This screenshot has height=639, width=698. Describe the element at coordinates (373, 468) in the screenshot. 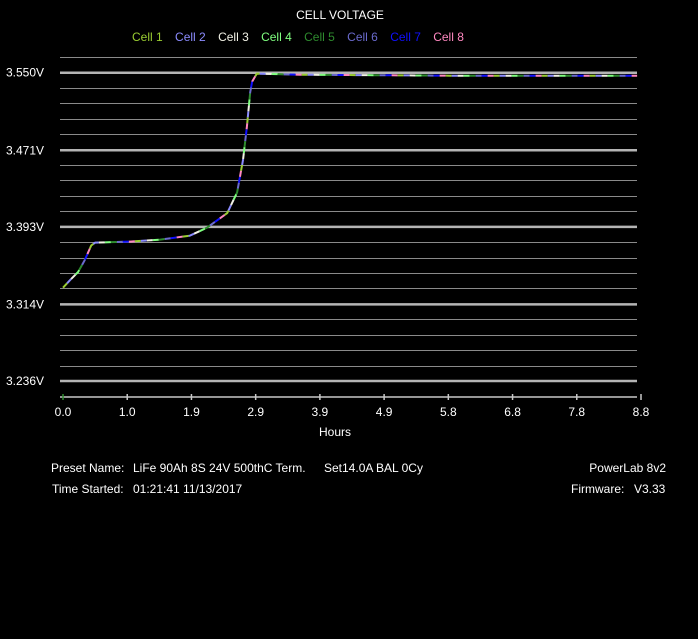

I see `preset-extra: Set14.0A BAL 0Cy` at that location.